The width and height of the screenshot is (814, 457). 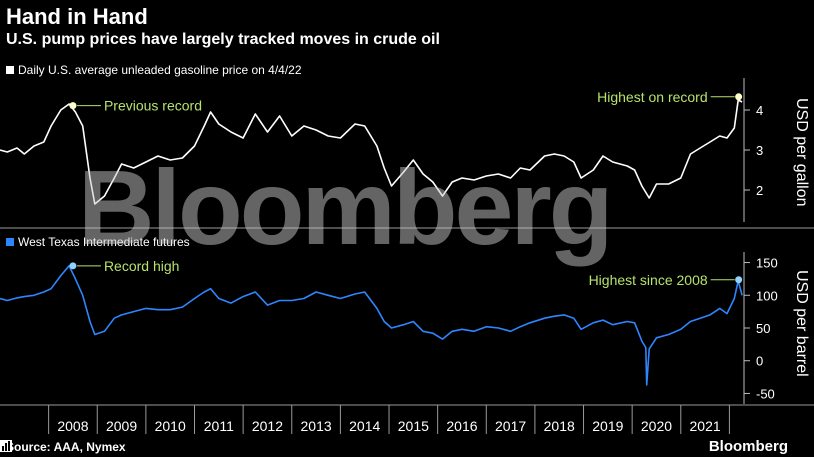 I want to click on bottom-y-tick-label: 0, so click(x=759, y=361).